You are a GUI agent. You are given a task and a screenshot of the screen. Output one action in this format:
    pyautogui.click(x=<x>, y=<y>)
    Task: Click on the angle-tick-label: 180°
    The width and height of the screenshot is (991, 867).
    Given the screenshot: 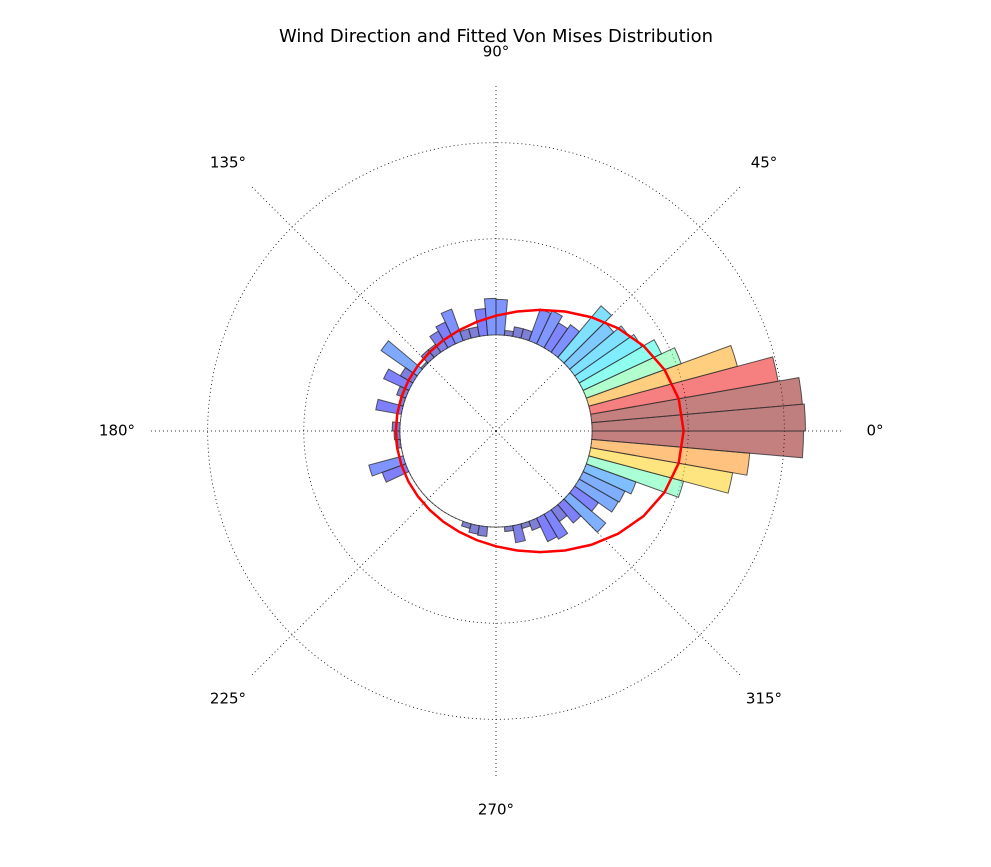 What is the action you would take?
    pyautogui.click(x=117, y=431)
    